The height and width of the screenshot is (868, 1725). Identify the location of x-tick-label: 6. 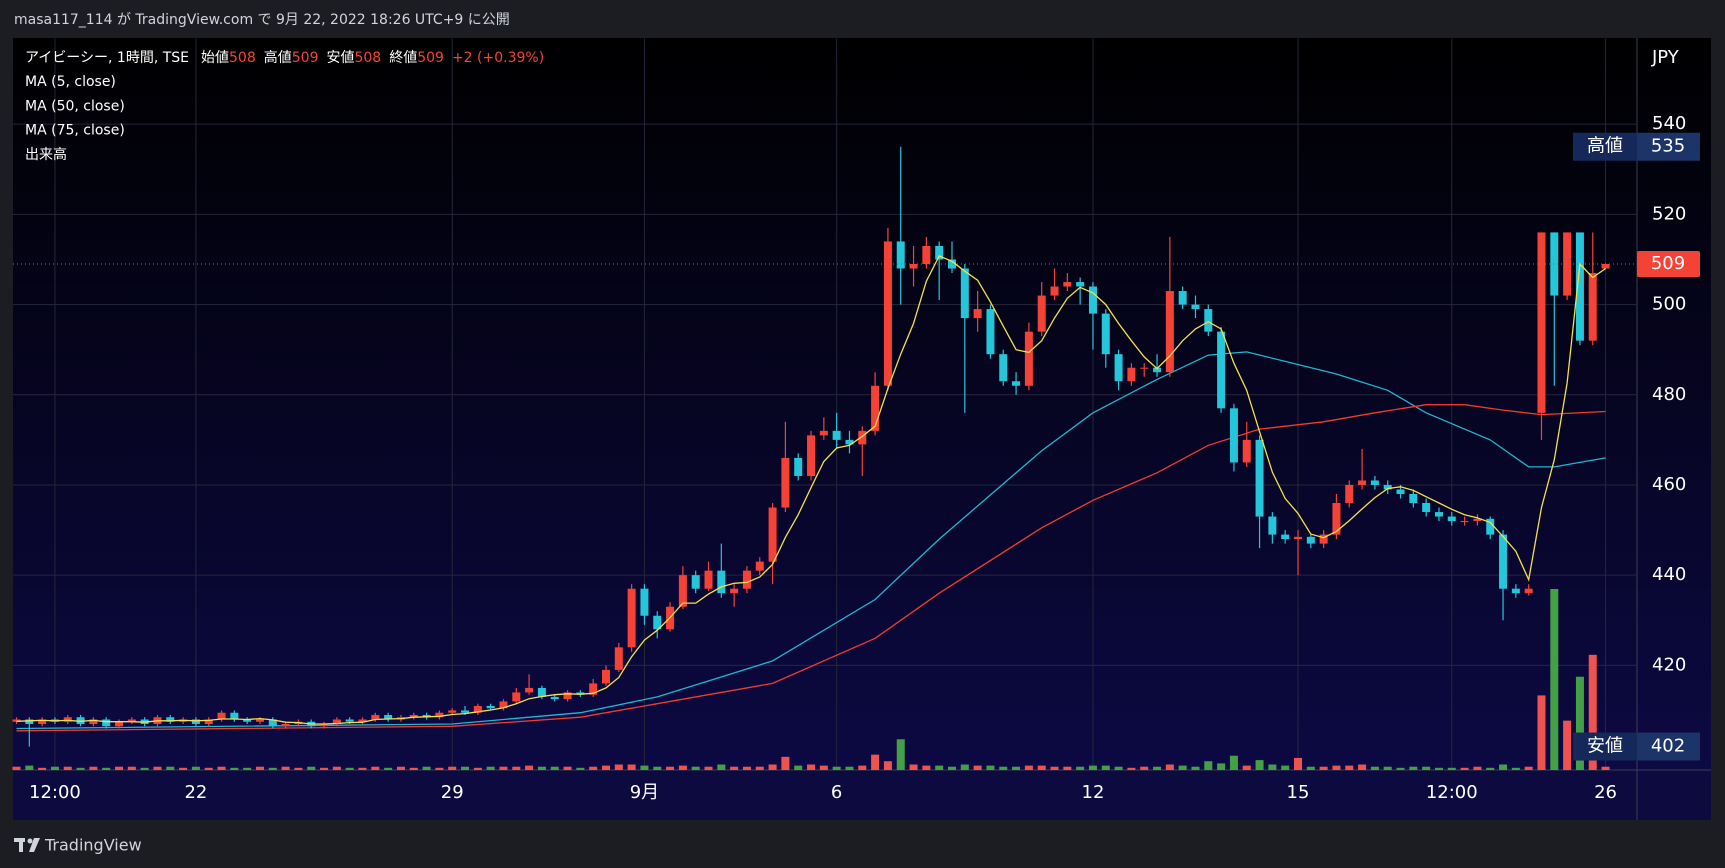
(836, 792).